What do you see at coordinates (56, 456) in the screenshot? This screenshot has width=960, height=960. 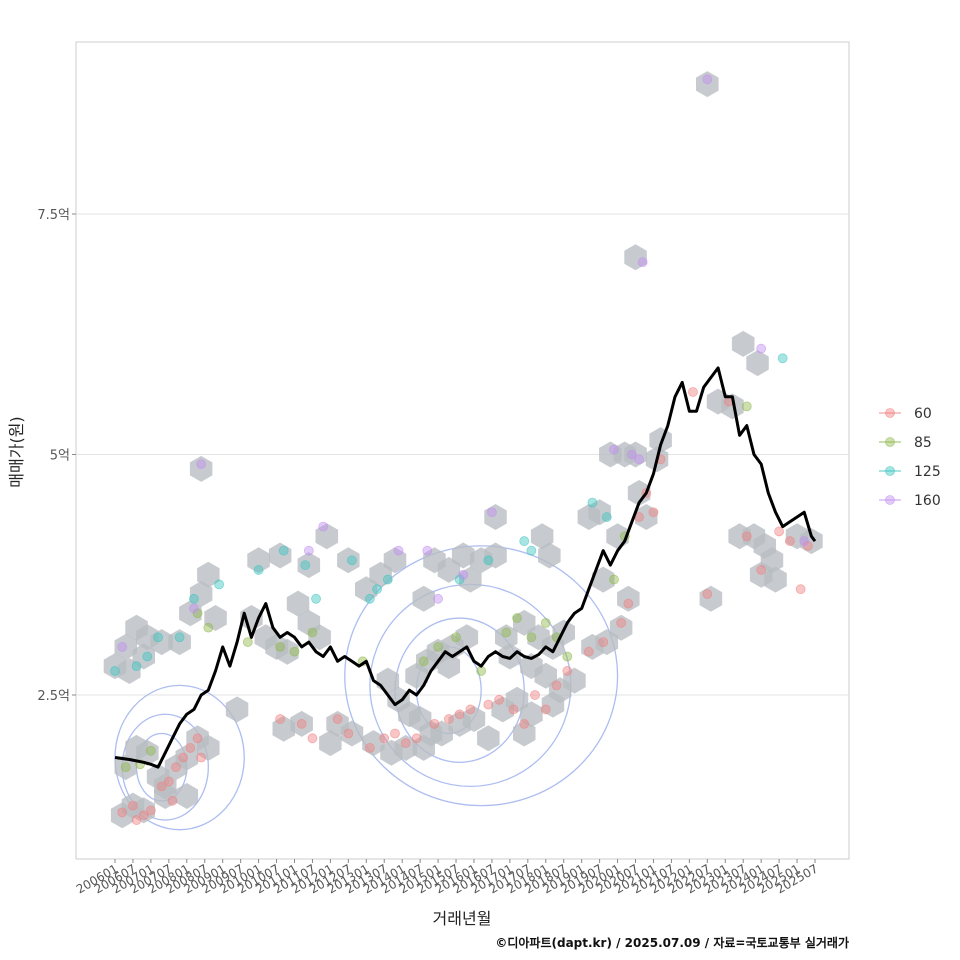 I see `y-axis-ticks: 2.5억 5억 7.5억` at bounding box center [56, 456].